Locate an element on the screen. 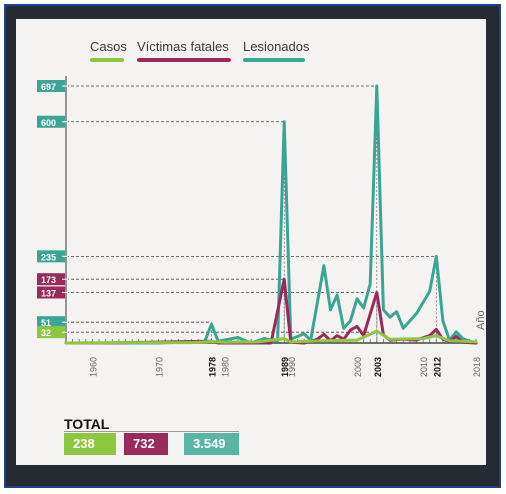 This screenshot has height=494, width=506. legend-label-casos: Casos is located at coordinates (108, 46).